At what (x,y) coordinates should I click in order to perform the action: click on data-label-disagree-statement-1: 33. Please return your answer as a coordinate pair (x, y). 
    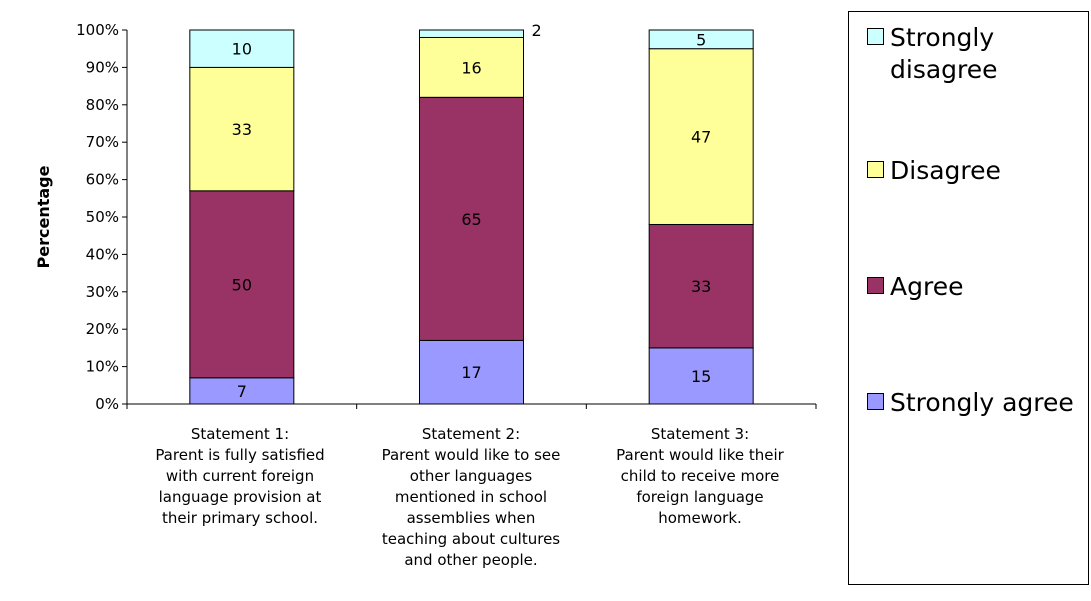
    Looking at the image, I should click on (242, 129).